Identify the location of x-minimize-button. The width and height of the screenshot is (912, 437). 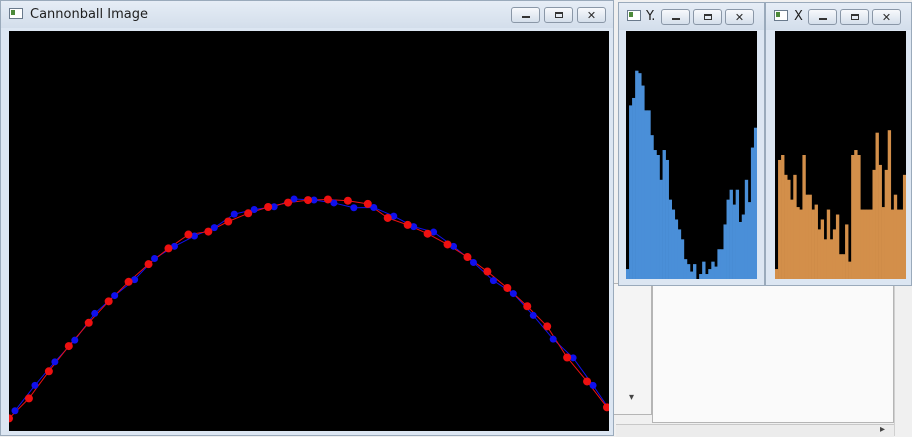
(822, 17).